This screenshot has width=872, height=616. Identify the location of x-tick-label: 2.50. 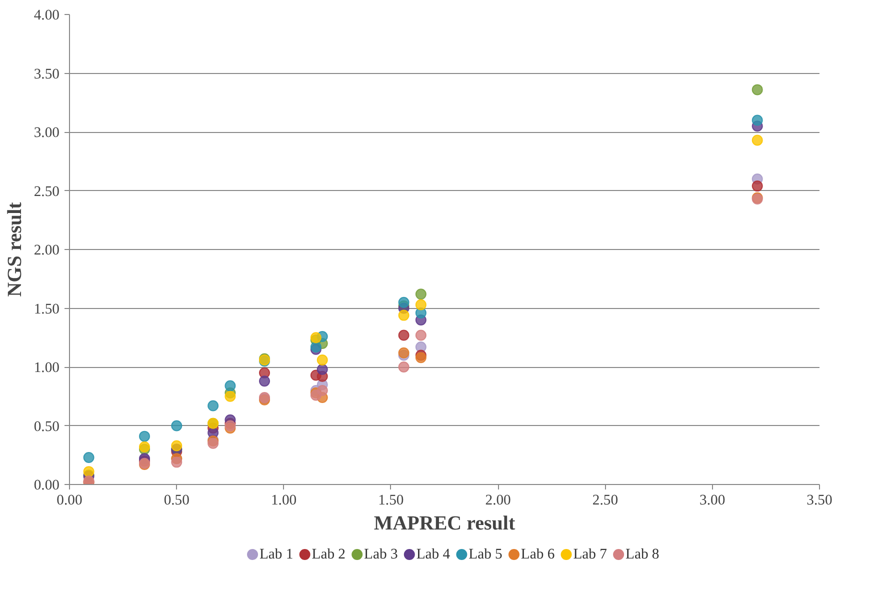
(605, 500).